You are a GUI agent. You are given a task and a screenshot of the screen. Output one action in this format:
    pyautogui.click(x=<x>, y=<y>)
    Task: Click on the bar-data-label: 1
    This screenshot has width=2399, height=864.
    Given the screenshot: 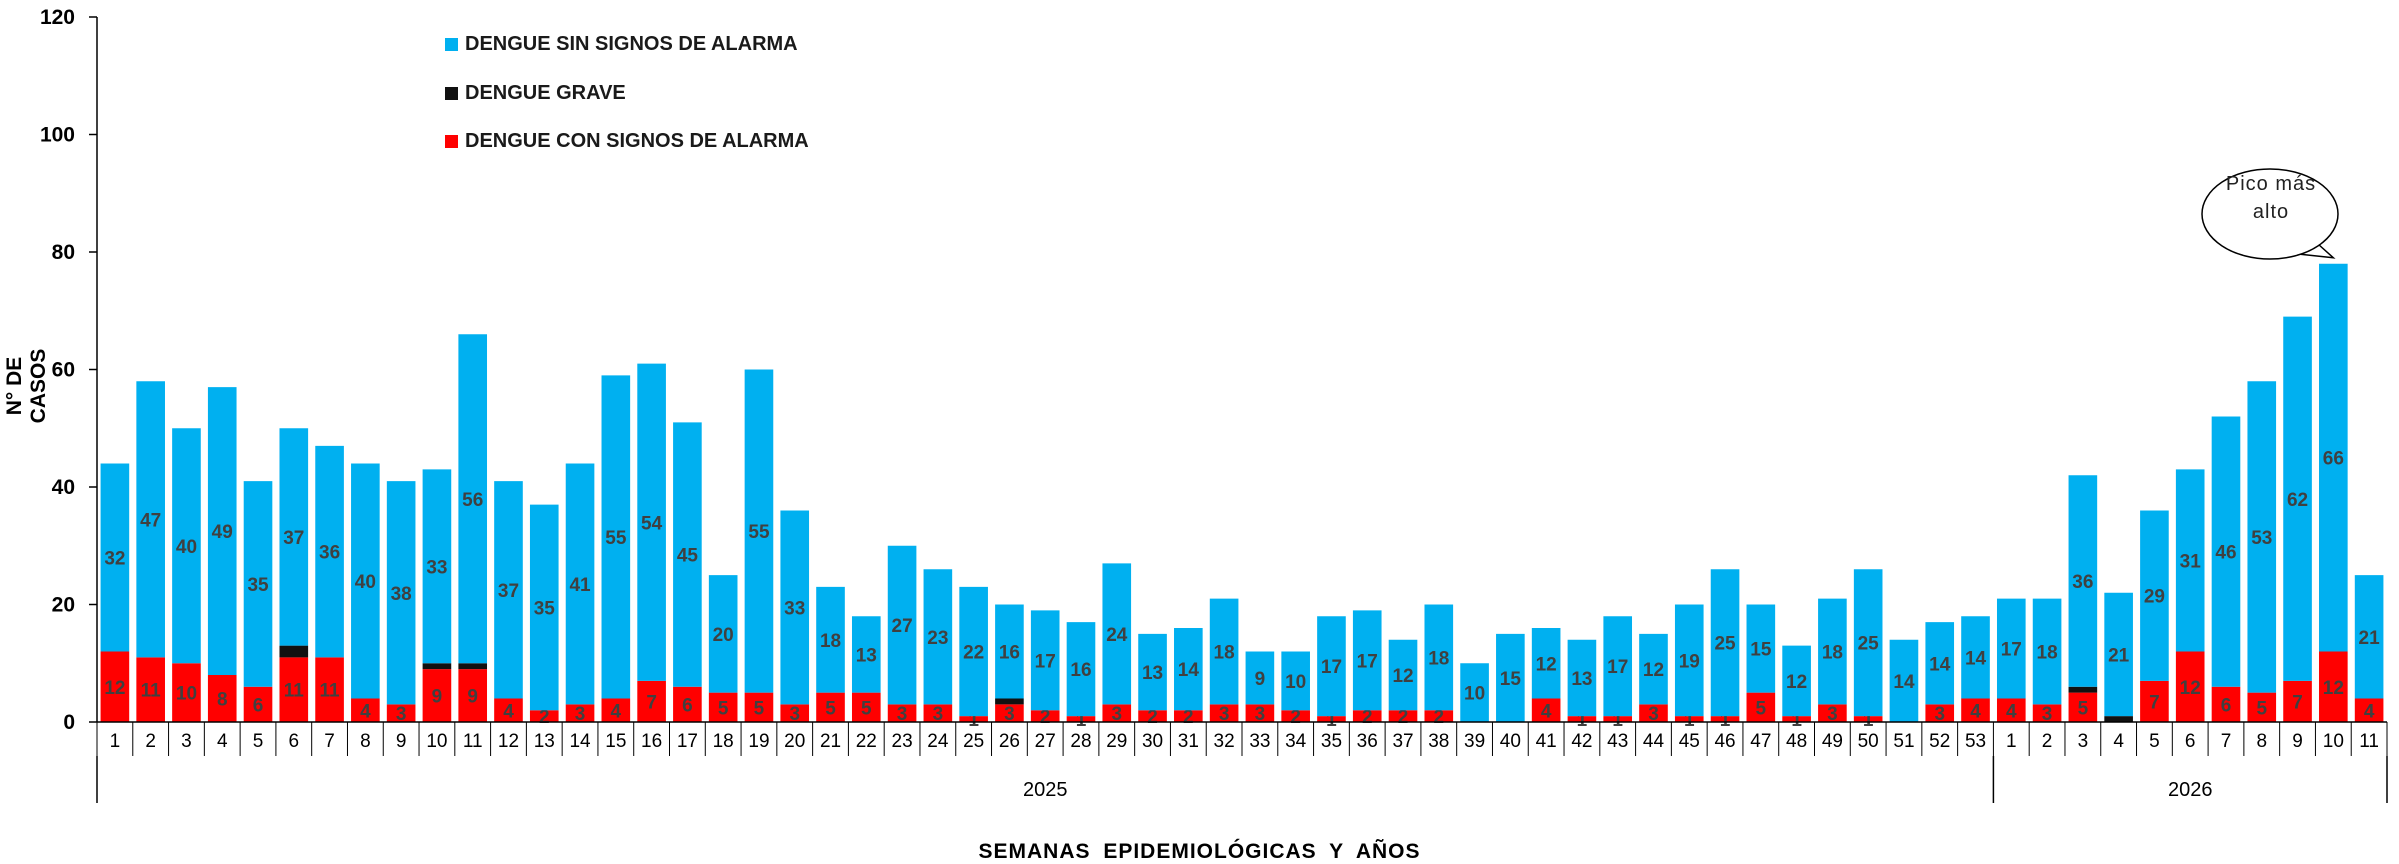 What is the action you would take?
    pyautogui.click(x=1331, y=720)
    